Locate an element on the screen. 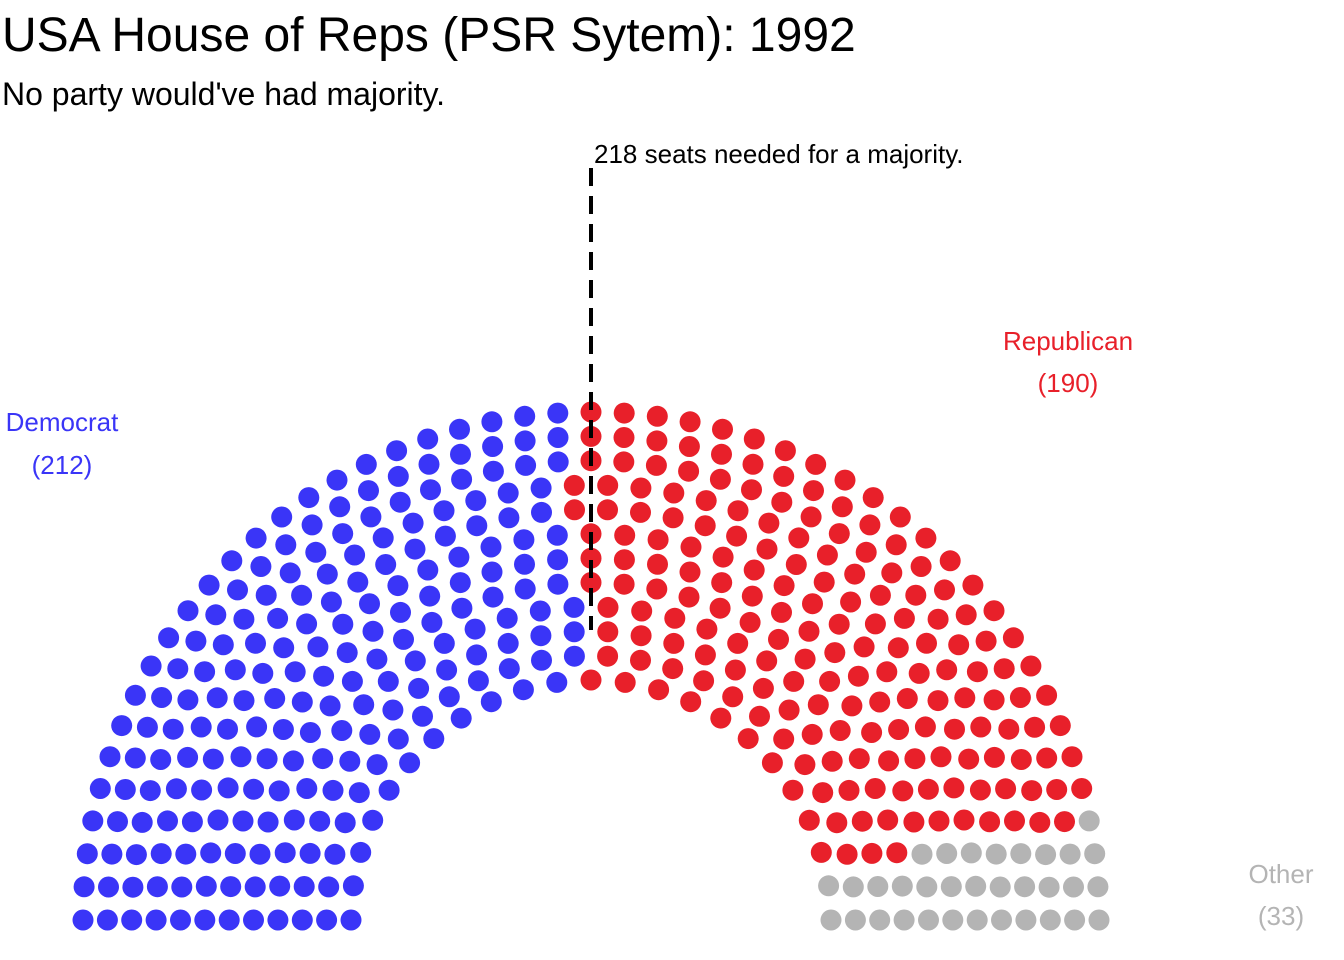  party-label-democrat: Democrat is located at coordinates (62, 422).